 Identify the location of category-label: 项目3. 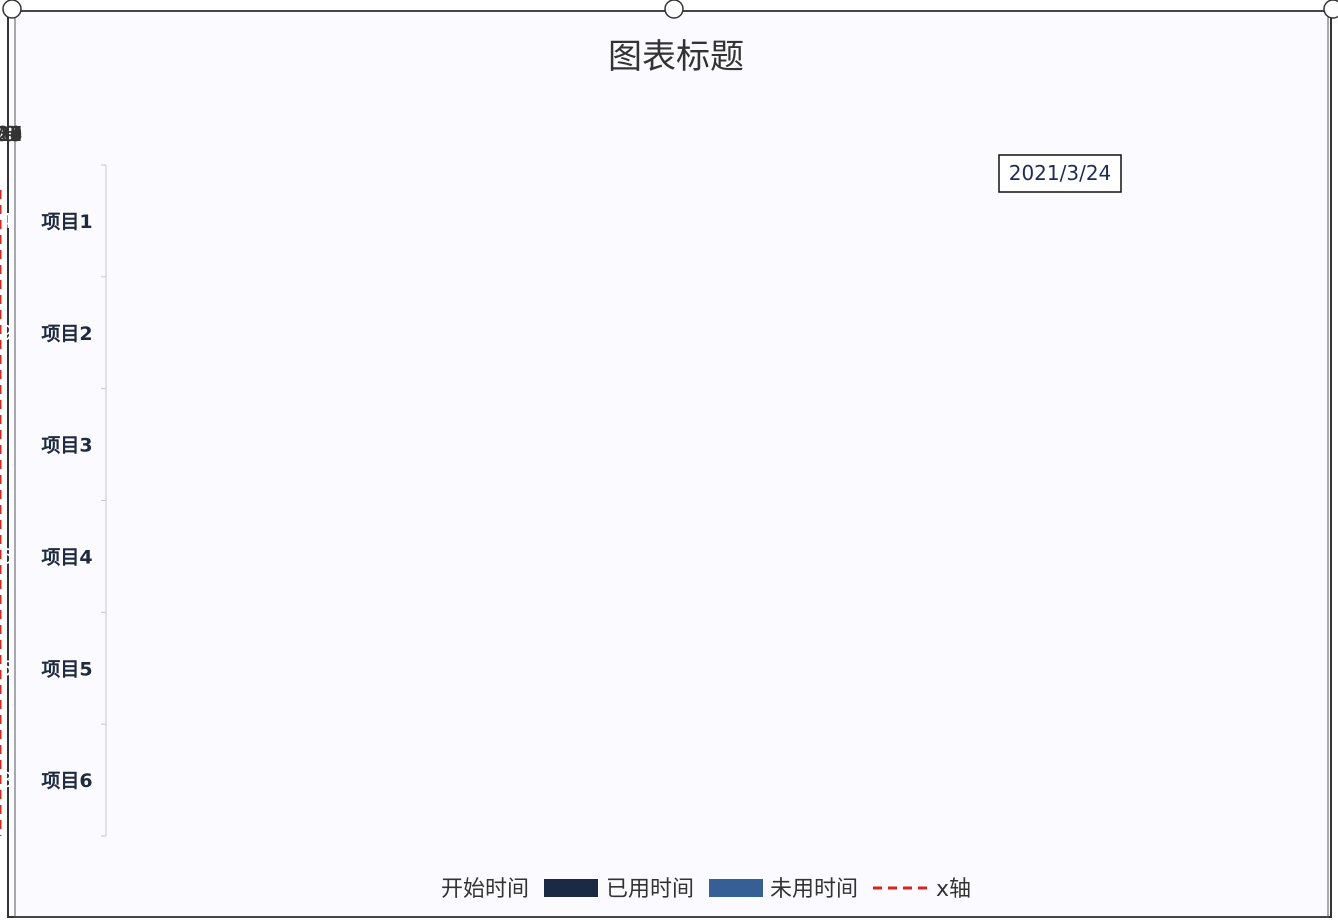
(66, 446).